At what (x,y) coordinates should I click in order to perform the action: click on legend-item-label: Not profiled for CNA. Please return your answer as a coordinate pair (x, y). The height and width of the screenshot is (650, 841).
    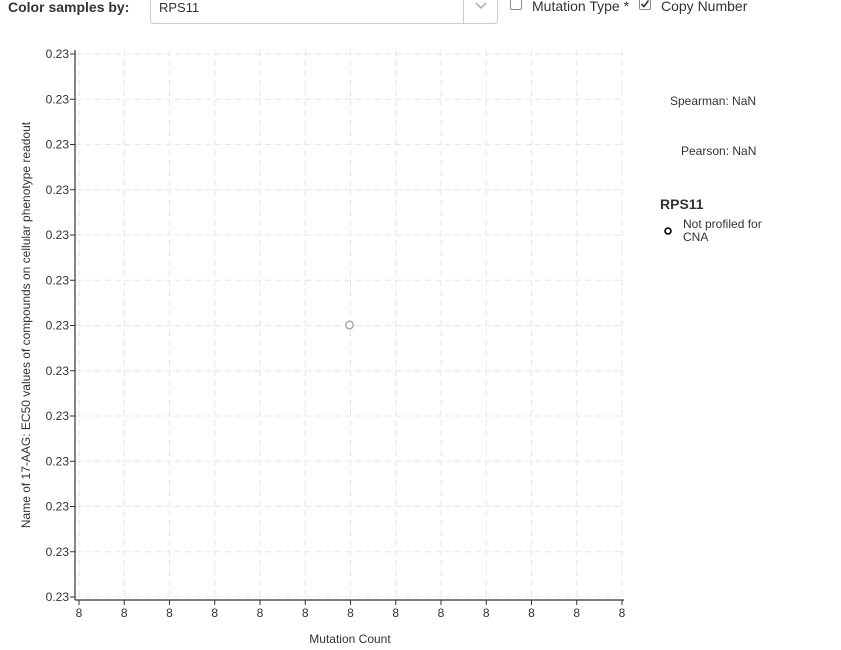
    Looking at the image, I should click on (722, 230).